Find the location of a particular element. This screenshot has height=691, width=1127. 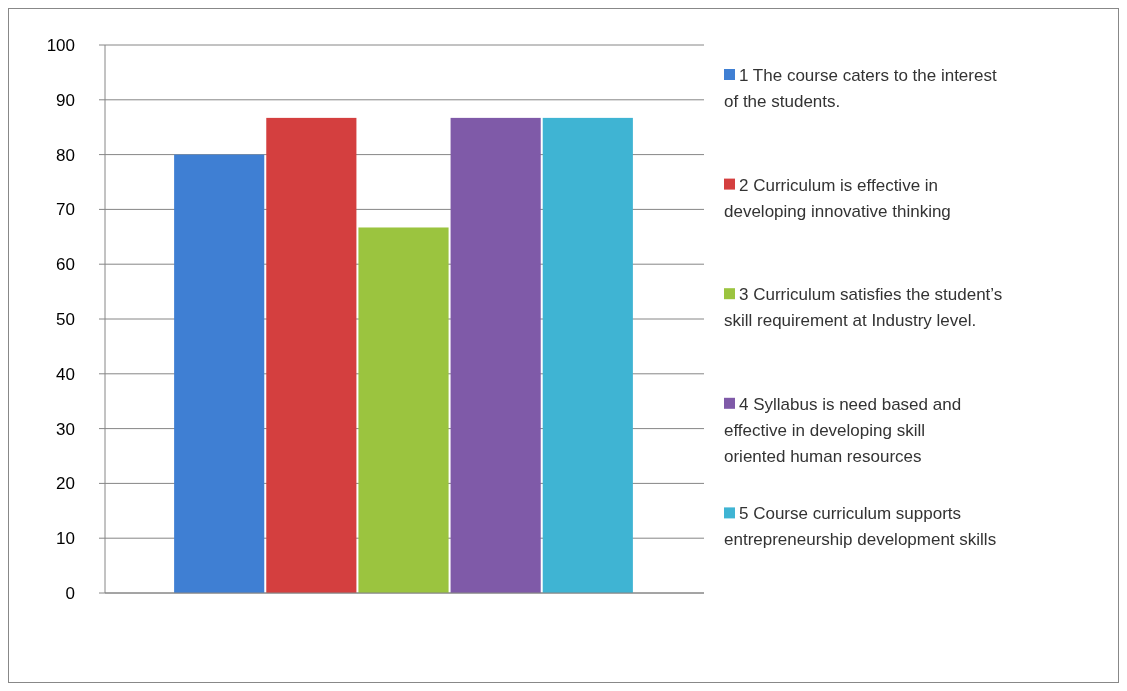

legend-label: 1 The course caters to the interest of the students. is located at coordinates (860, 88).